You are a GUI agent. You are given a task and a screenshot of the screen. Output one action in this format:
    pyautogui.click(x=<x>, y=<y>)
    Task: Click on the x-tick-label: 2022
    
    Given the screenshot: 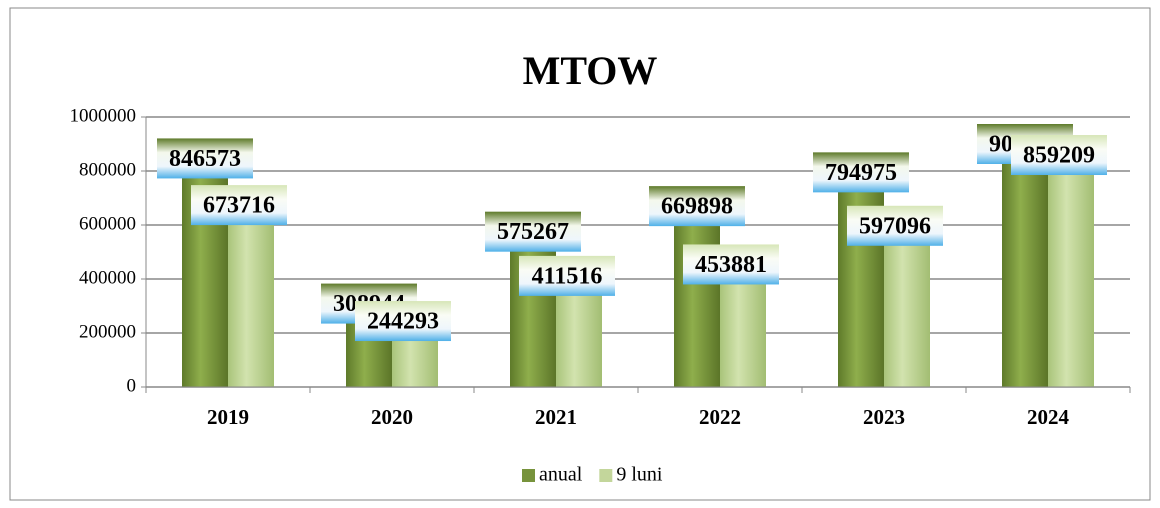 What is the action you would take?
    pyautogui.click(x=720, y=417)
    